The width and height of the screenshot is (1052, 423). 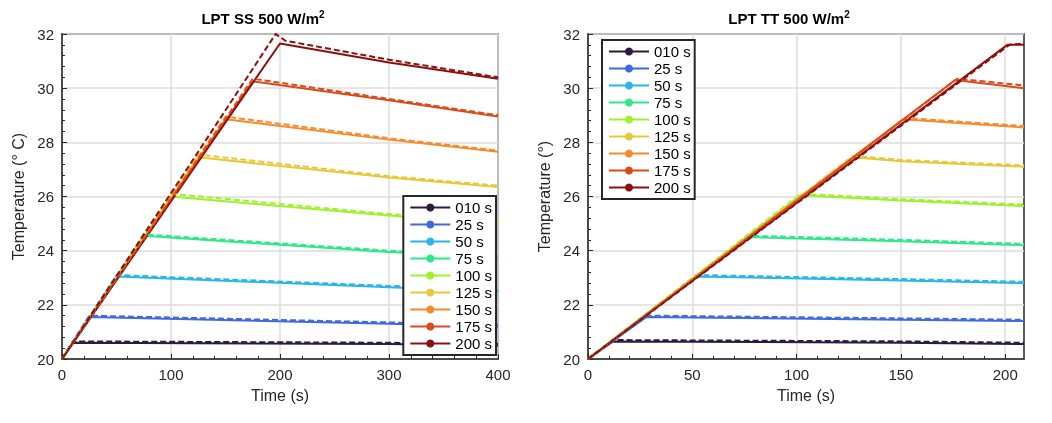 I want to click on x-tick-label: 150, so click(x=901, y=374).